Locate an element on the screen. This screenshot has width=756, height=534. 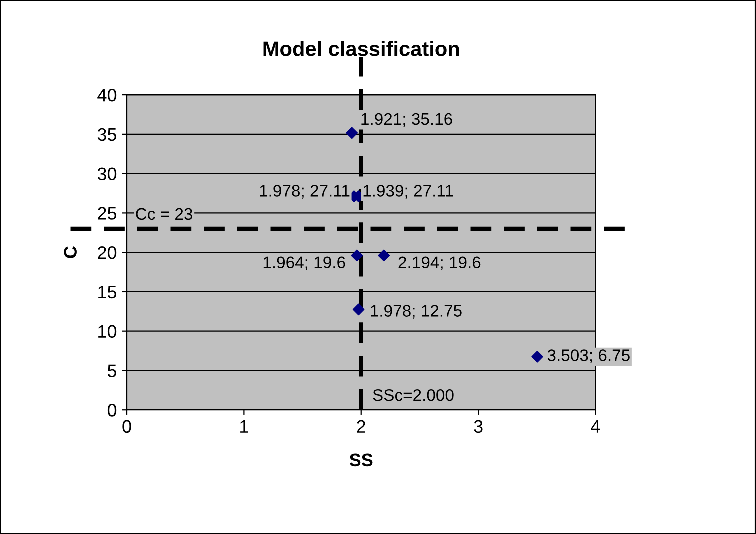
data-label: 1.978; 12.75 is located at coordinates (416, 312).